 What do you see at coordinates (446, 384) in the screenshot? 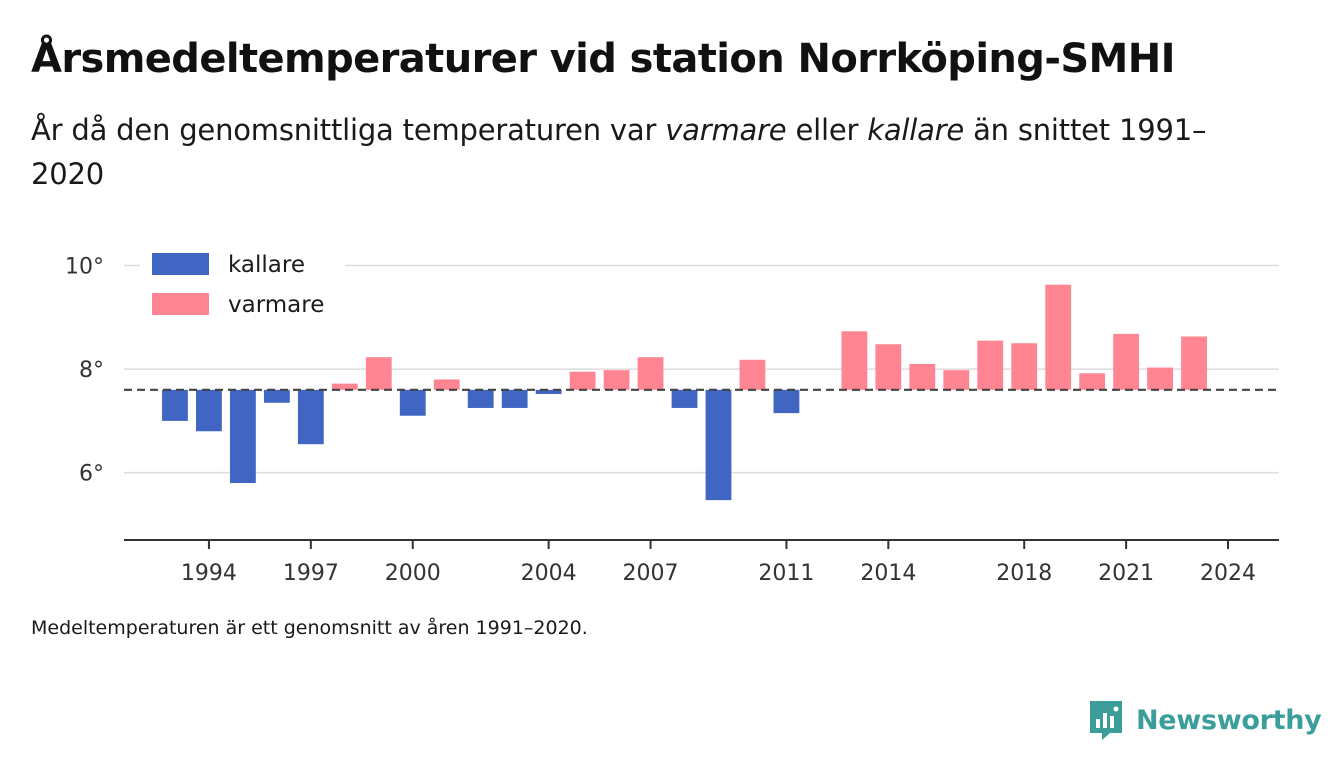
I see `bar-2001` at bounding box center [446, 384].